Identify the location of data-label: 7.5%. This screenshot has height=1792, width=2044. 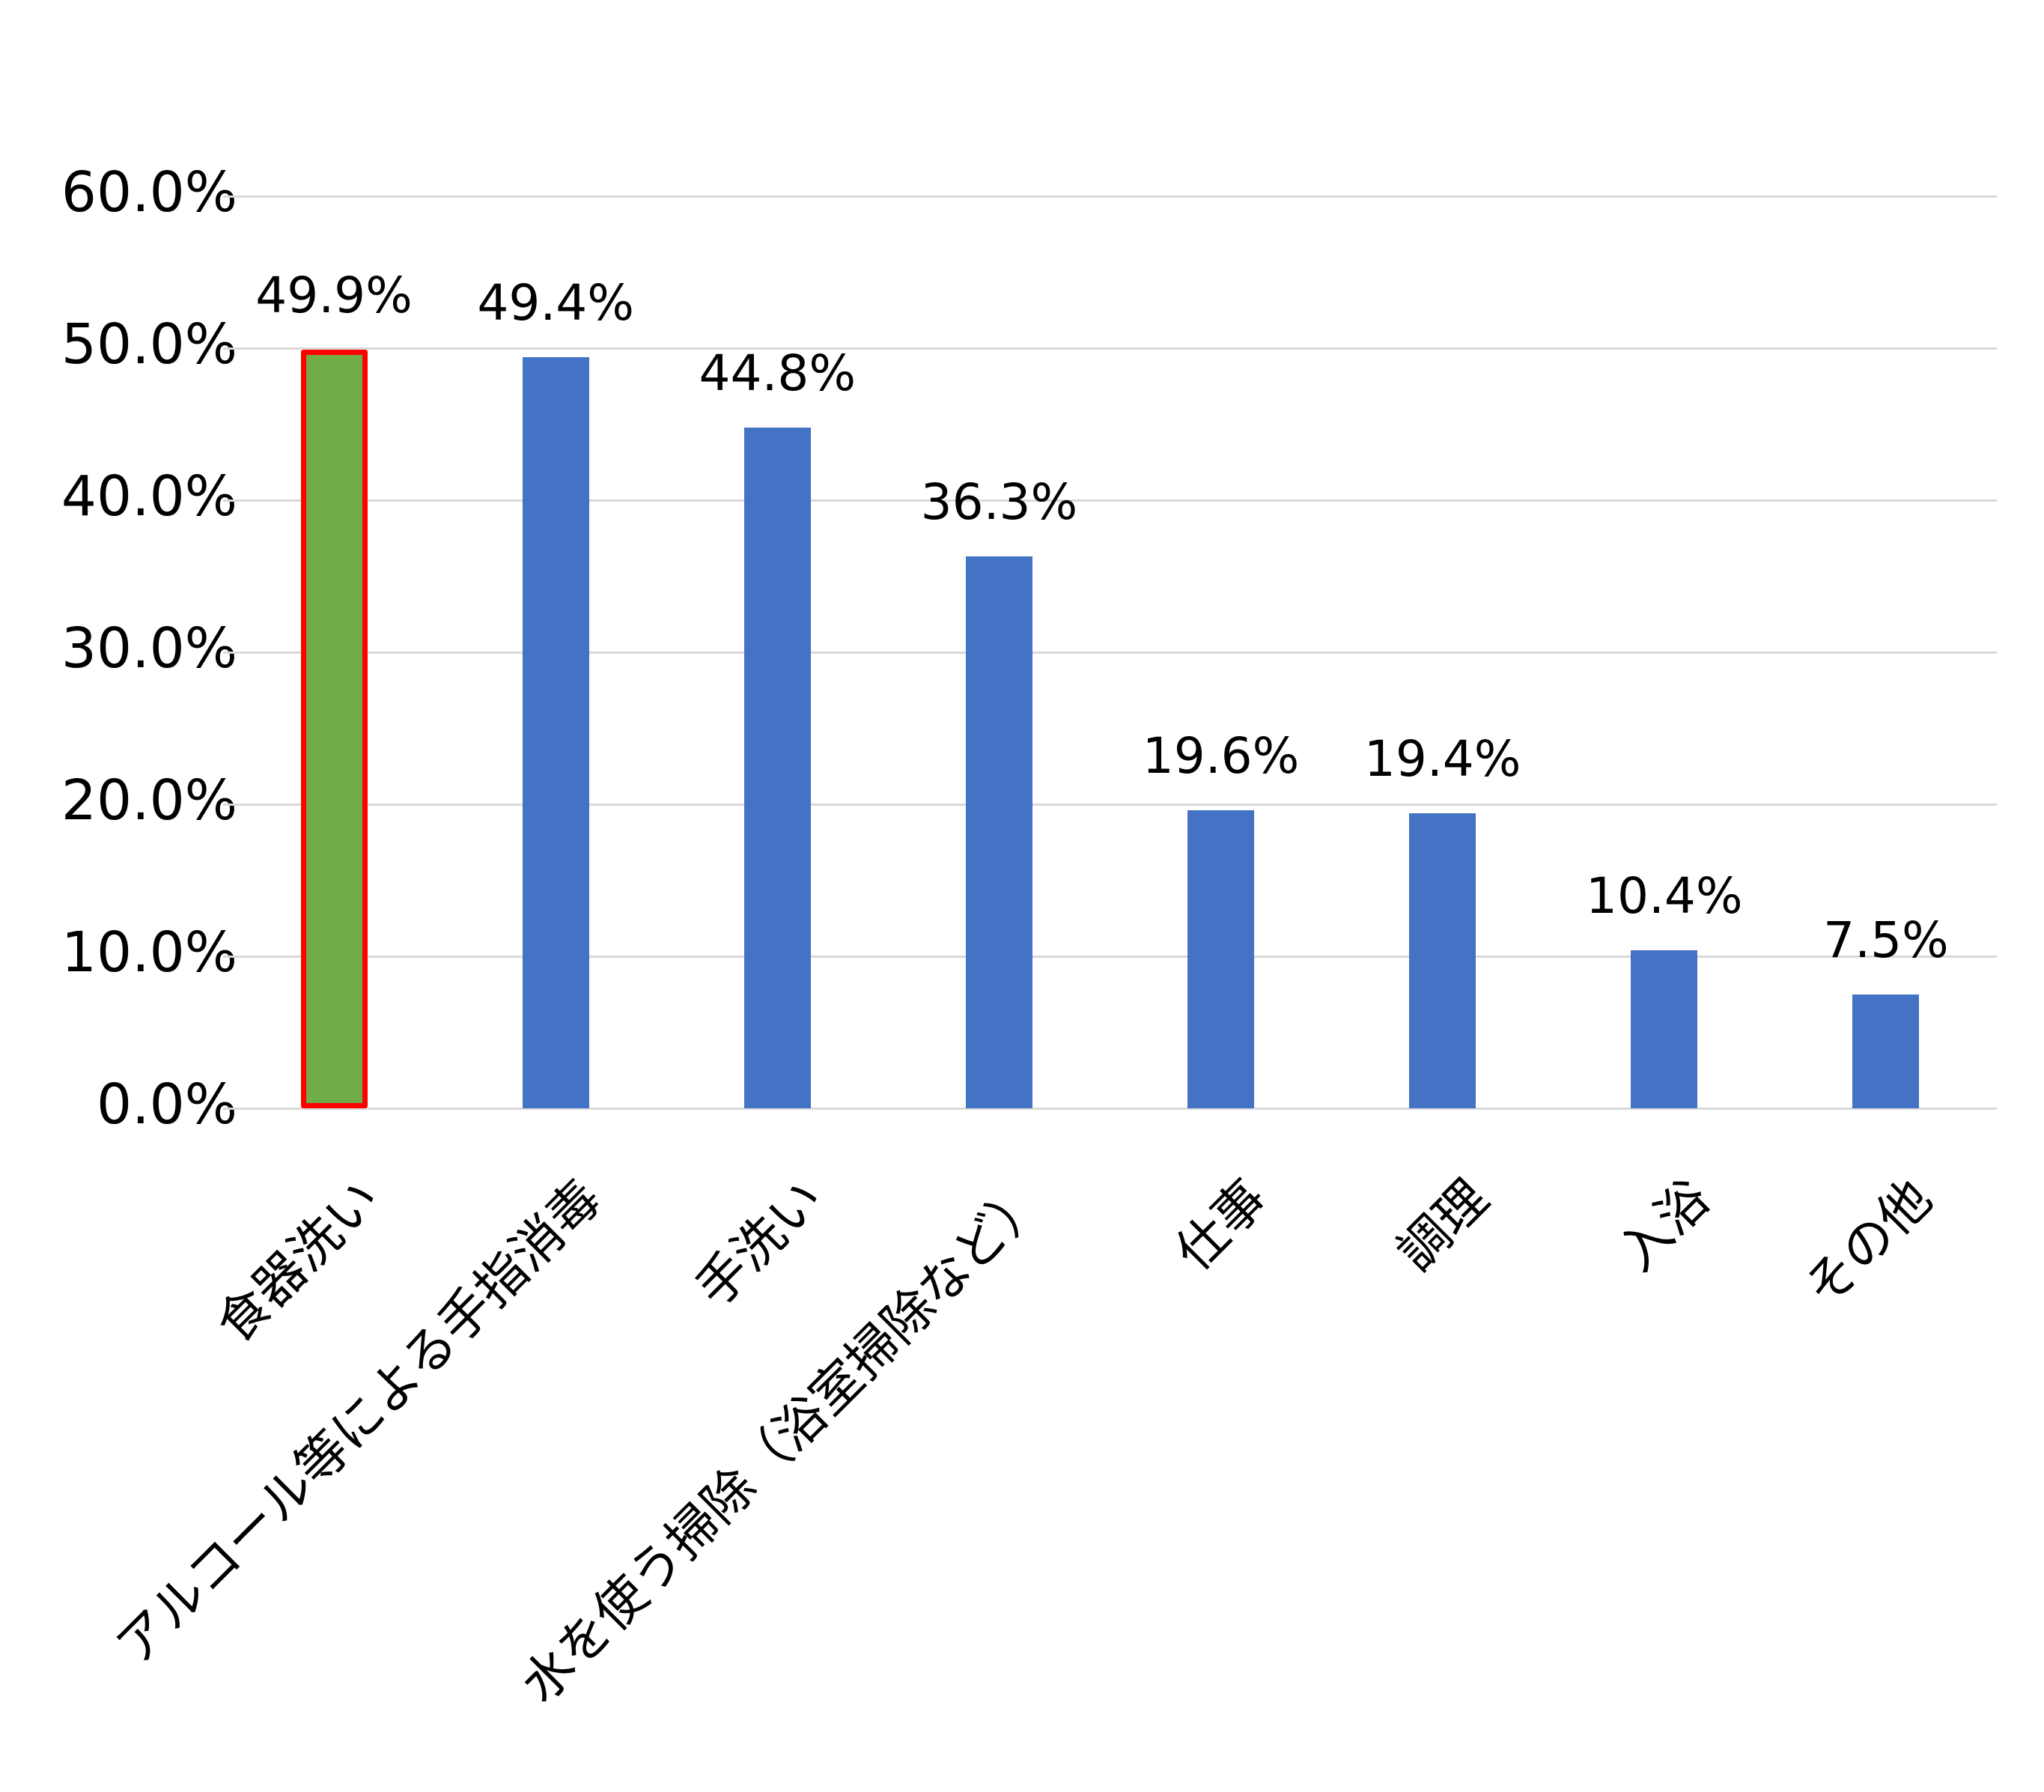
(1886, 940).